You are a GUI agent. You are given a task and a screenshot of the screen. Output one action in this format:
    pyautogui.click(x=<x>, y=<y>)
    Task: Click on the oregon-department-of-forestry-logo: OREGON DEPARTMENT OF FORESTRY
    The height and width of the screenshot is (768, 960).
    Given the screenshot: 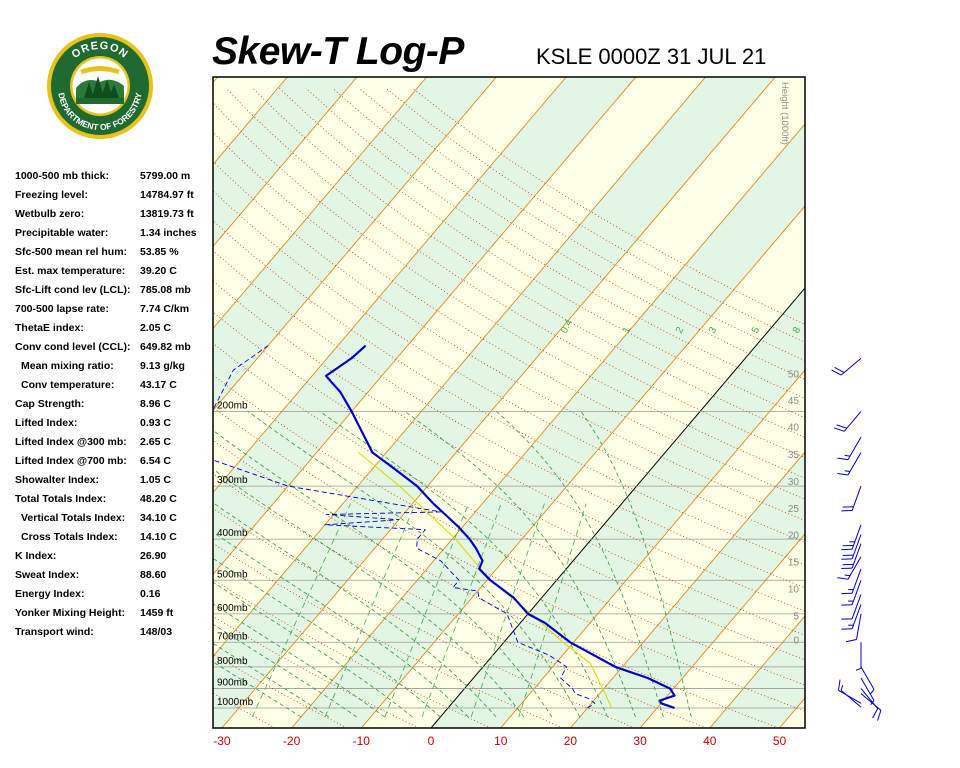 What is the action you would take?
    pyautogui.click(x=100, y=86)
    